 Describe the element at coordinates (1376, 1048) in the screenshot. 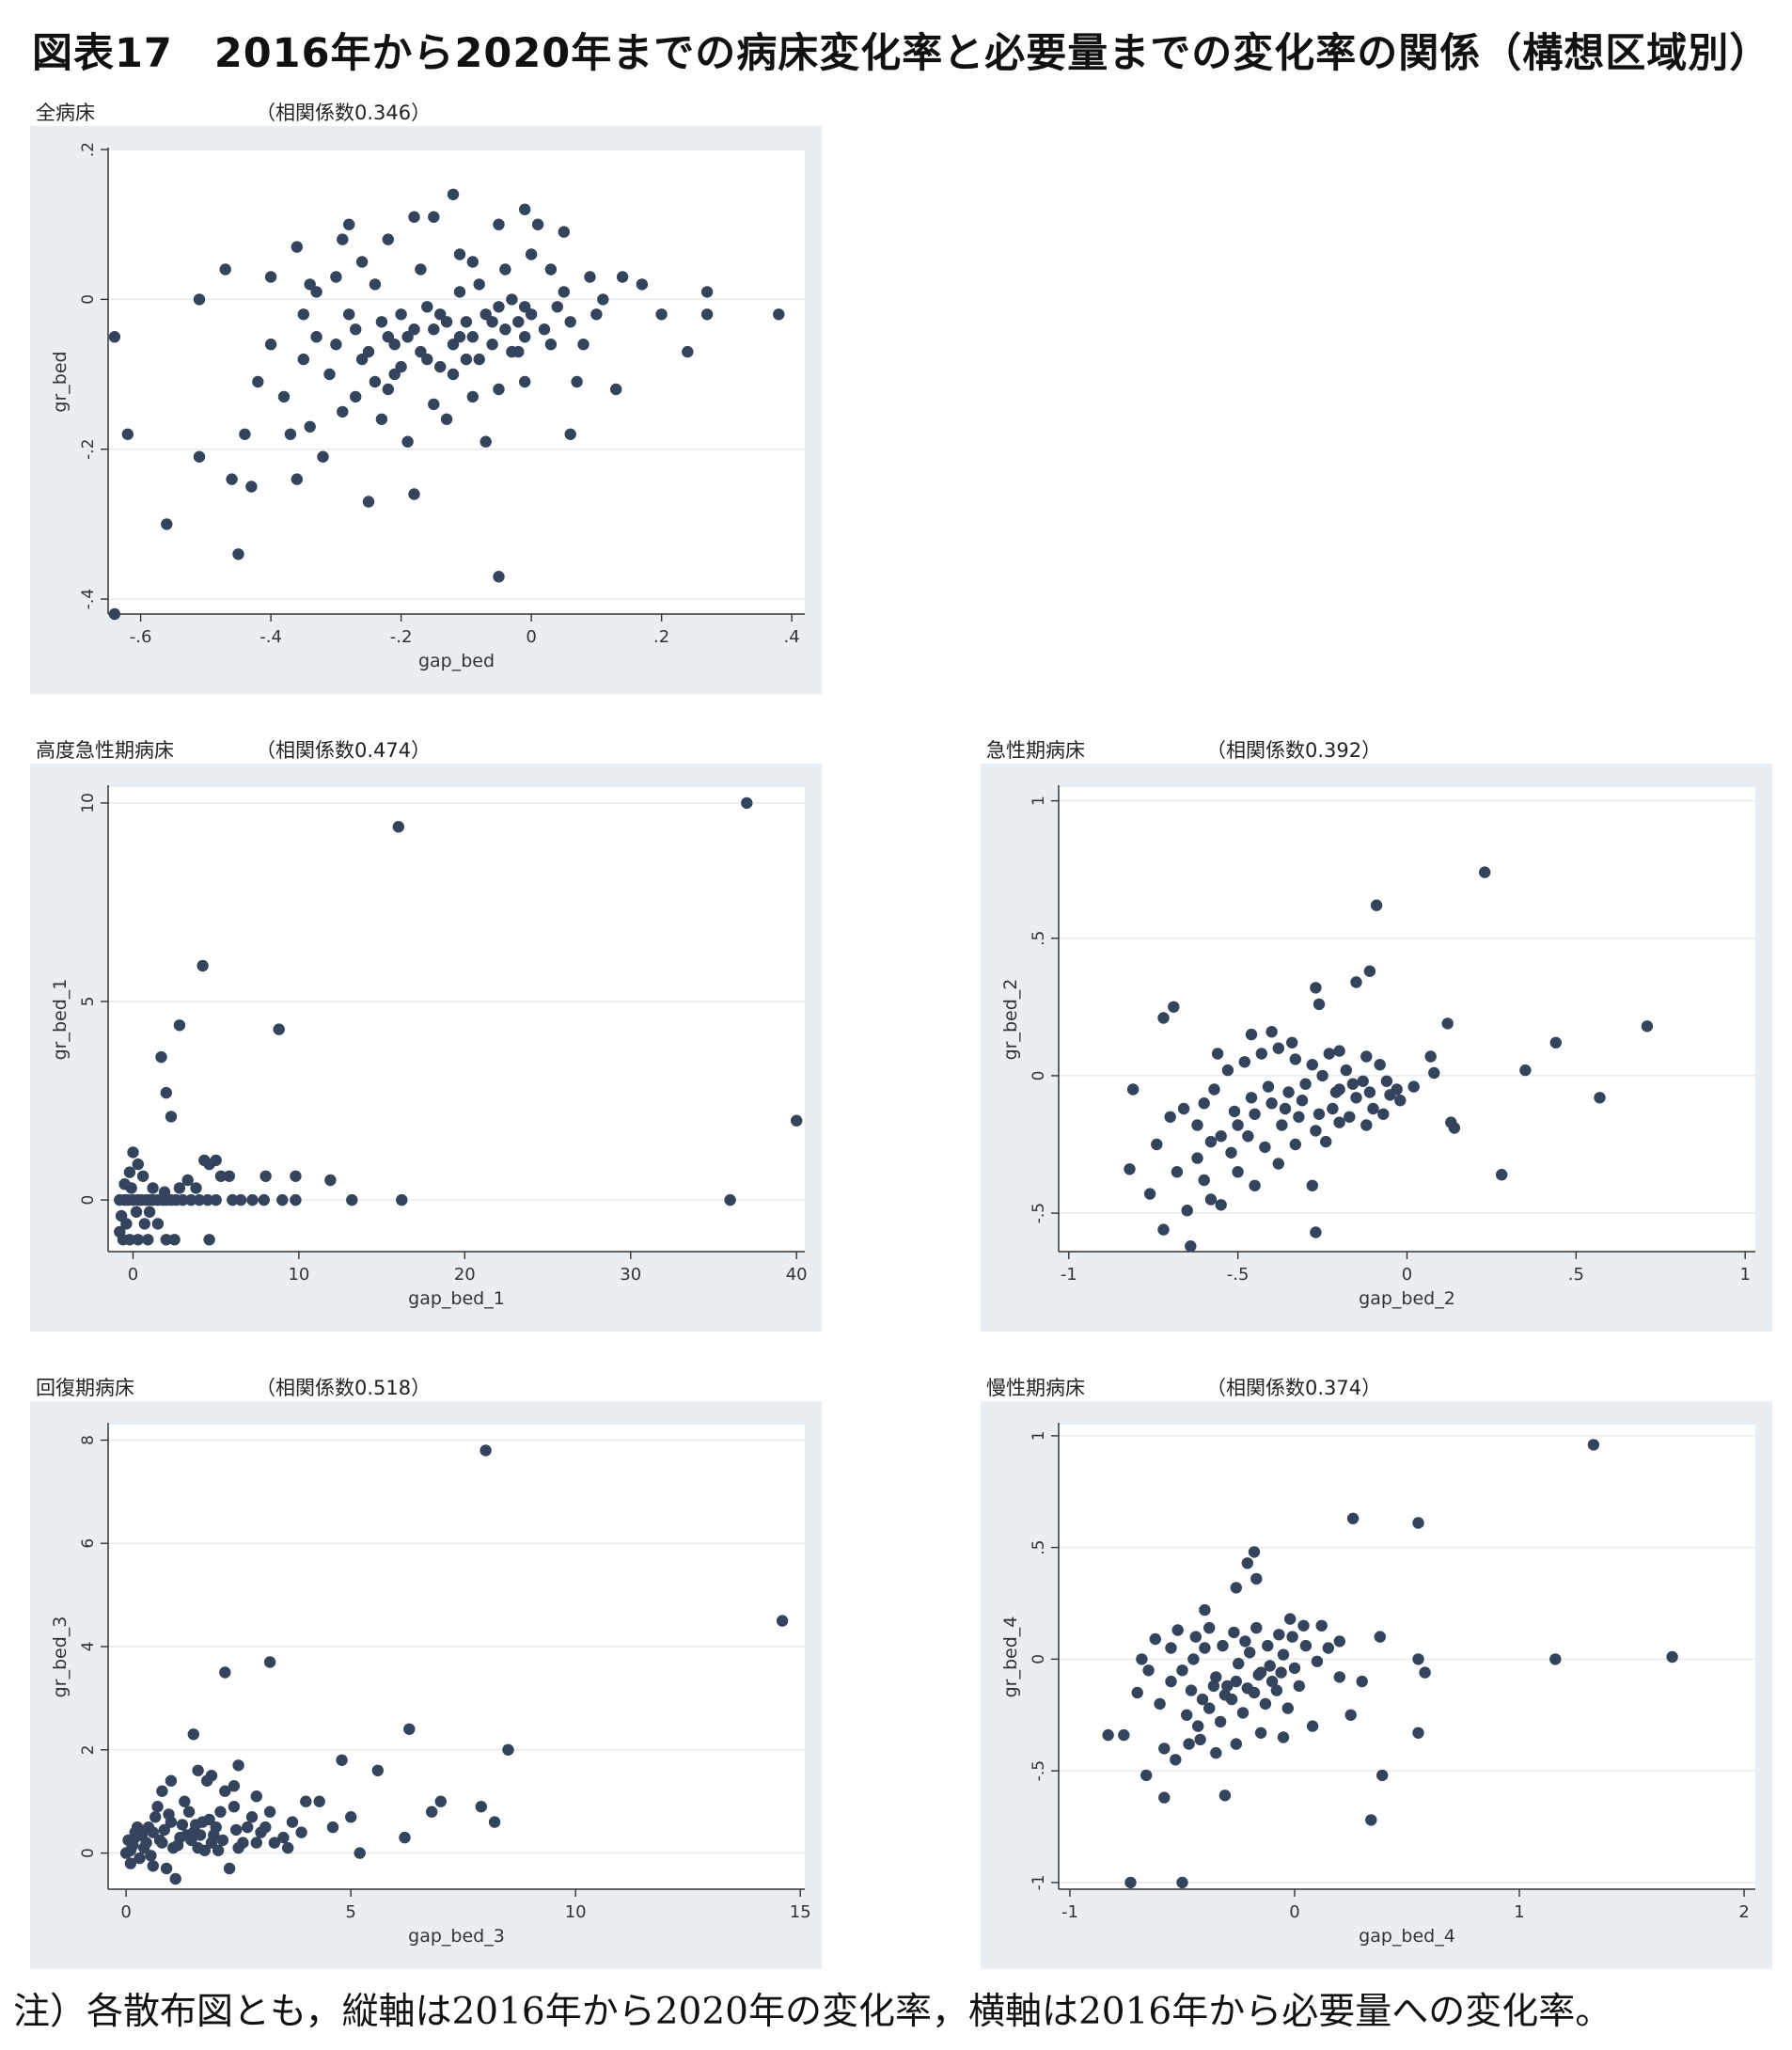

I see `scatter-panel-acute: -.5 0 .5 1 -1 -.5 0 .5 1 gap_bed_2 gr_bed_2` at that location.